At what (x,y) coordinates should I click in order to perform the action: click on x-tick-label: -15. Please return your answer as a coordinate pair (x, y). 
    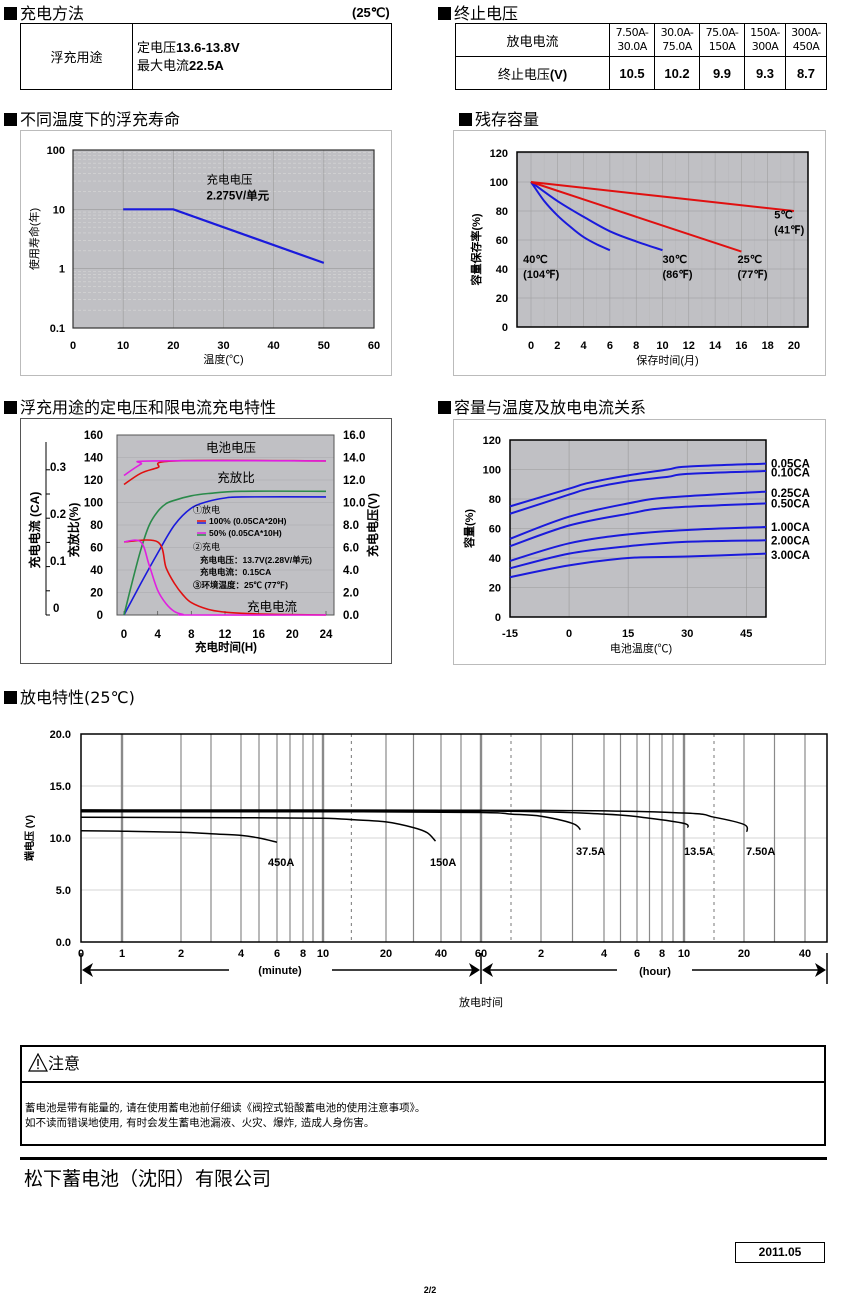
    Looking at the image, I should click on (510, 634).